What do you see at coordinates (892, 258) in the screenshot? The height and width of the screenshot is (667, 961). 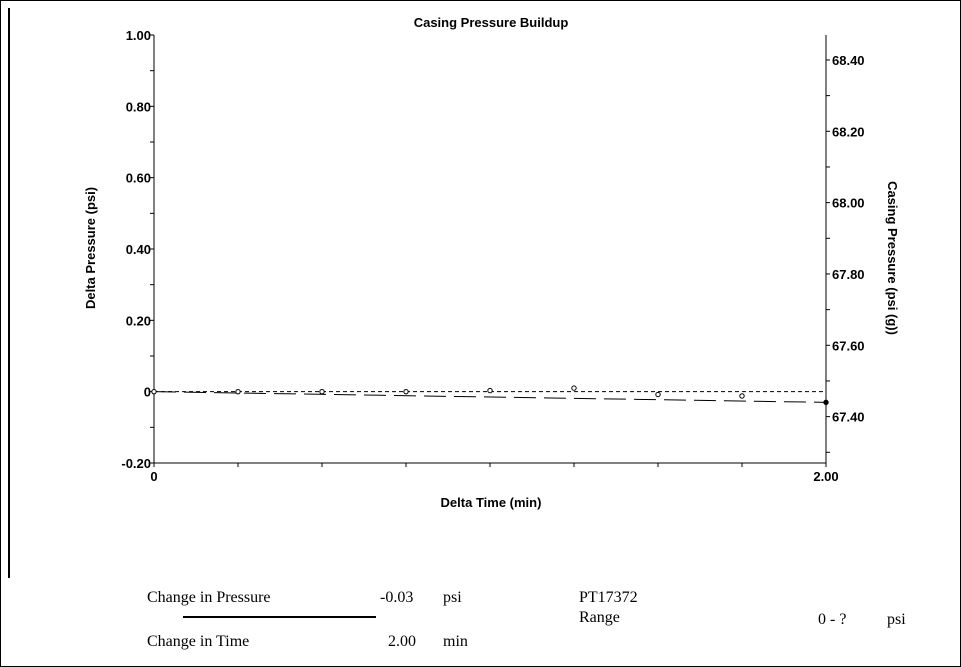 I see `y2-axis-label: Casing Pressure (psi (g))` at bounding box center [892, 258].